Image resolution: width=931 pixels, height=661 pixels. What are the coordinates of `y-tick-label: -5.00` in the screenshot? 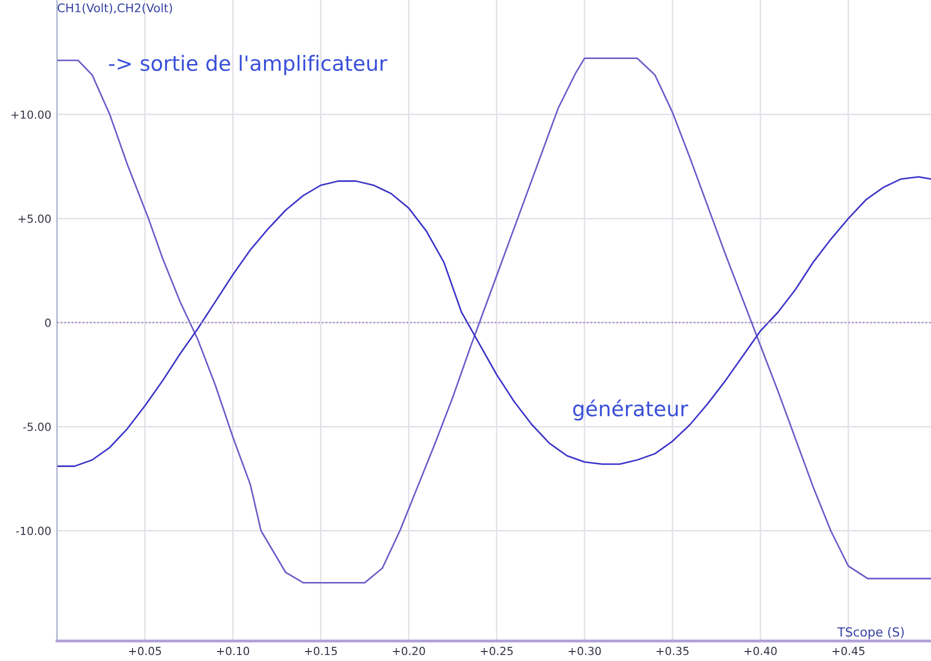 It's located at (37, 427).